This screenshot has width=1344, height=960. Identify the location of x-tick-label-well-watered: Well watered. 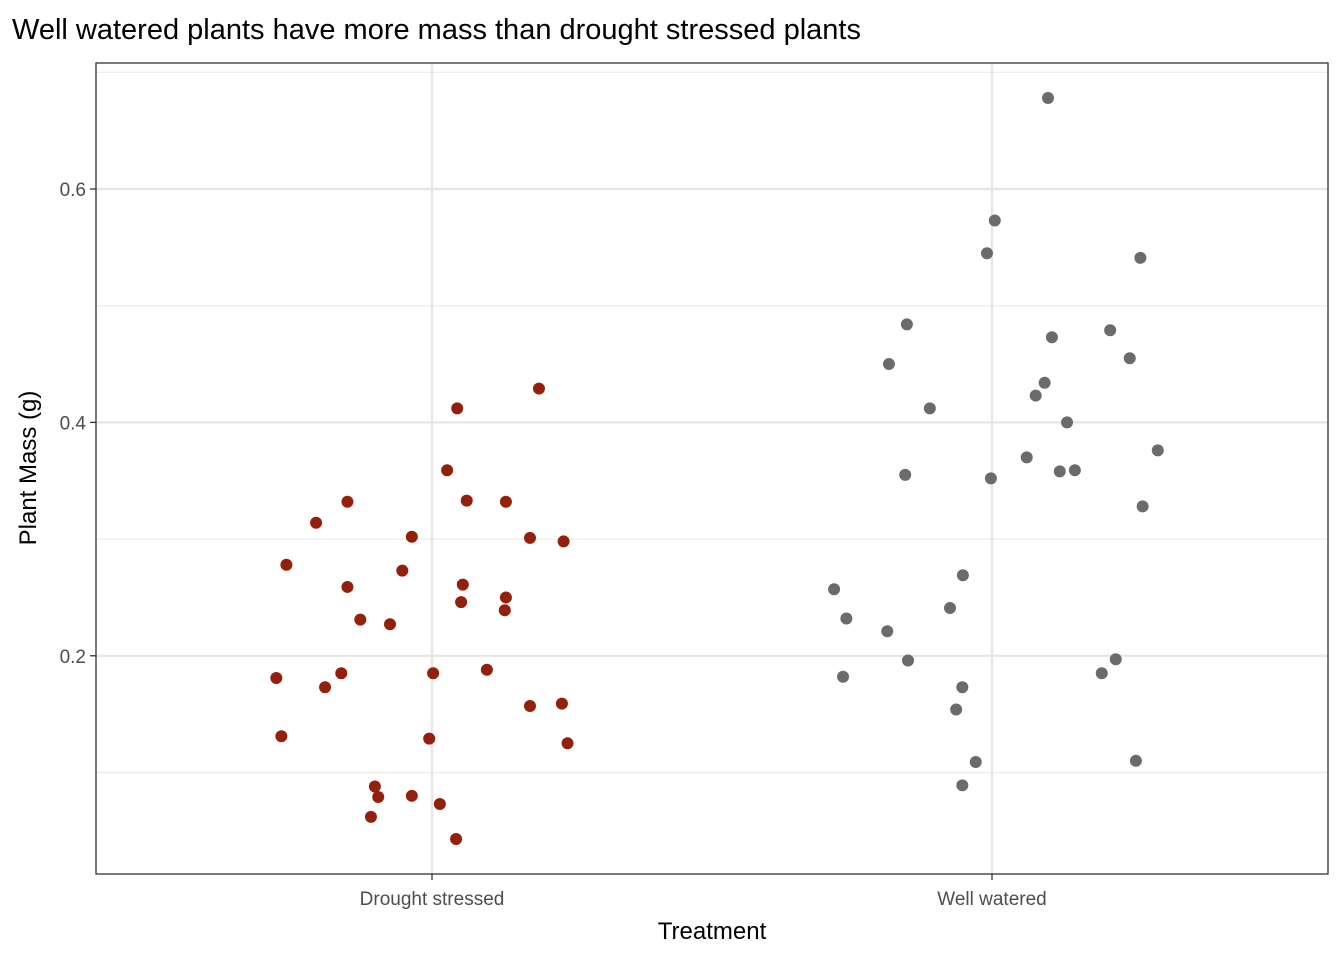
(991, 899).